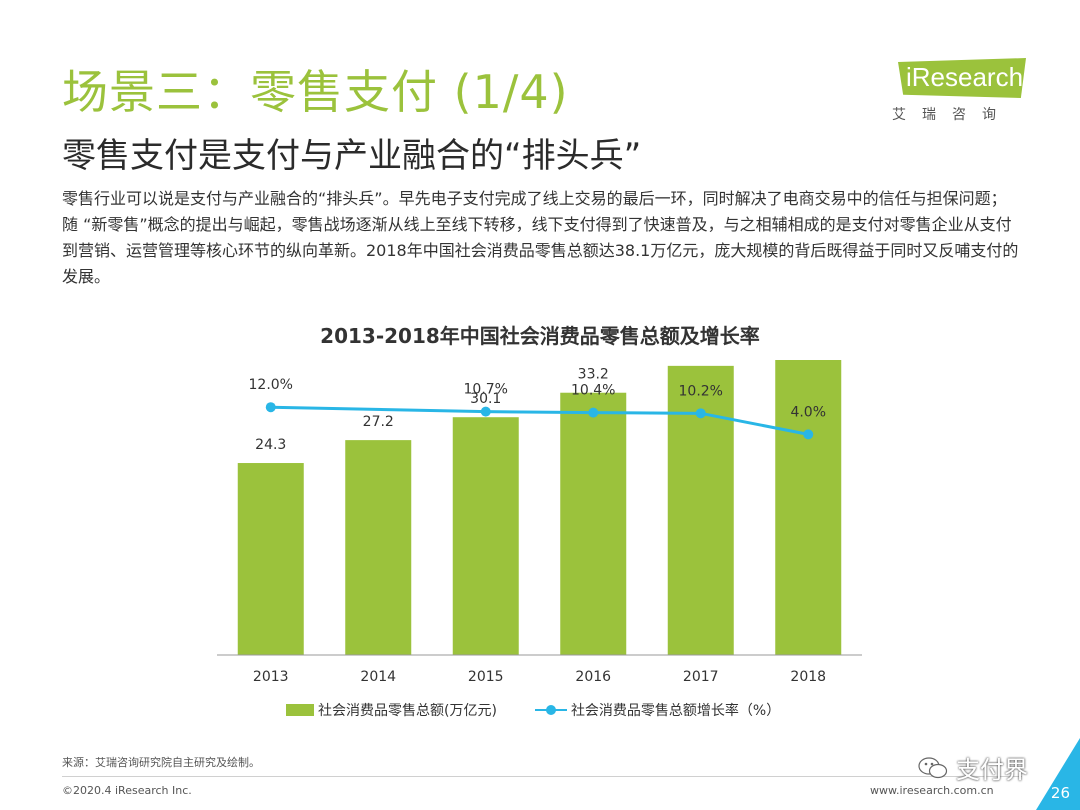 Image resolution: width=1080 pixels, height=810 pixels. I want to click on website-url: www.iresearch.com.cn, so click(932, 790).